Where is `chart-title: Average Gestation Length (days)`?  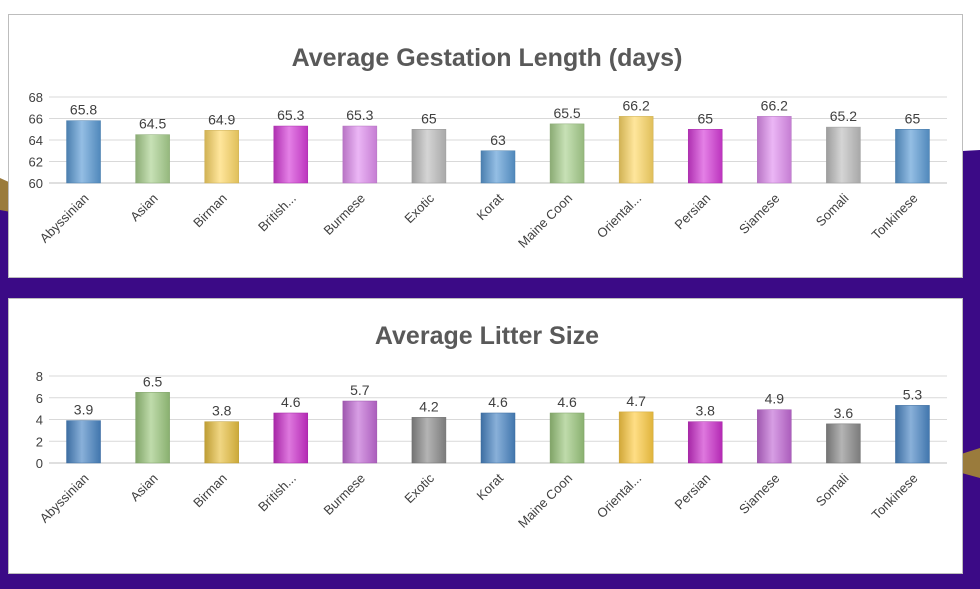
chart-title: Average Gestation Length (days) is located at coordinates (487, 58).